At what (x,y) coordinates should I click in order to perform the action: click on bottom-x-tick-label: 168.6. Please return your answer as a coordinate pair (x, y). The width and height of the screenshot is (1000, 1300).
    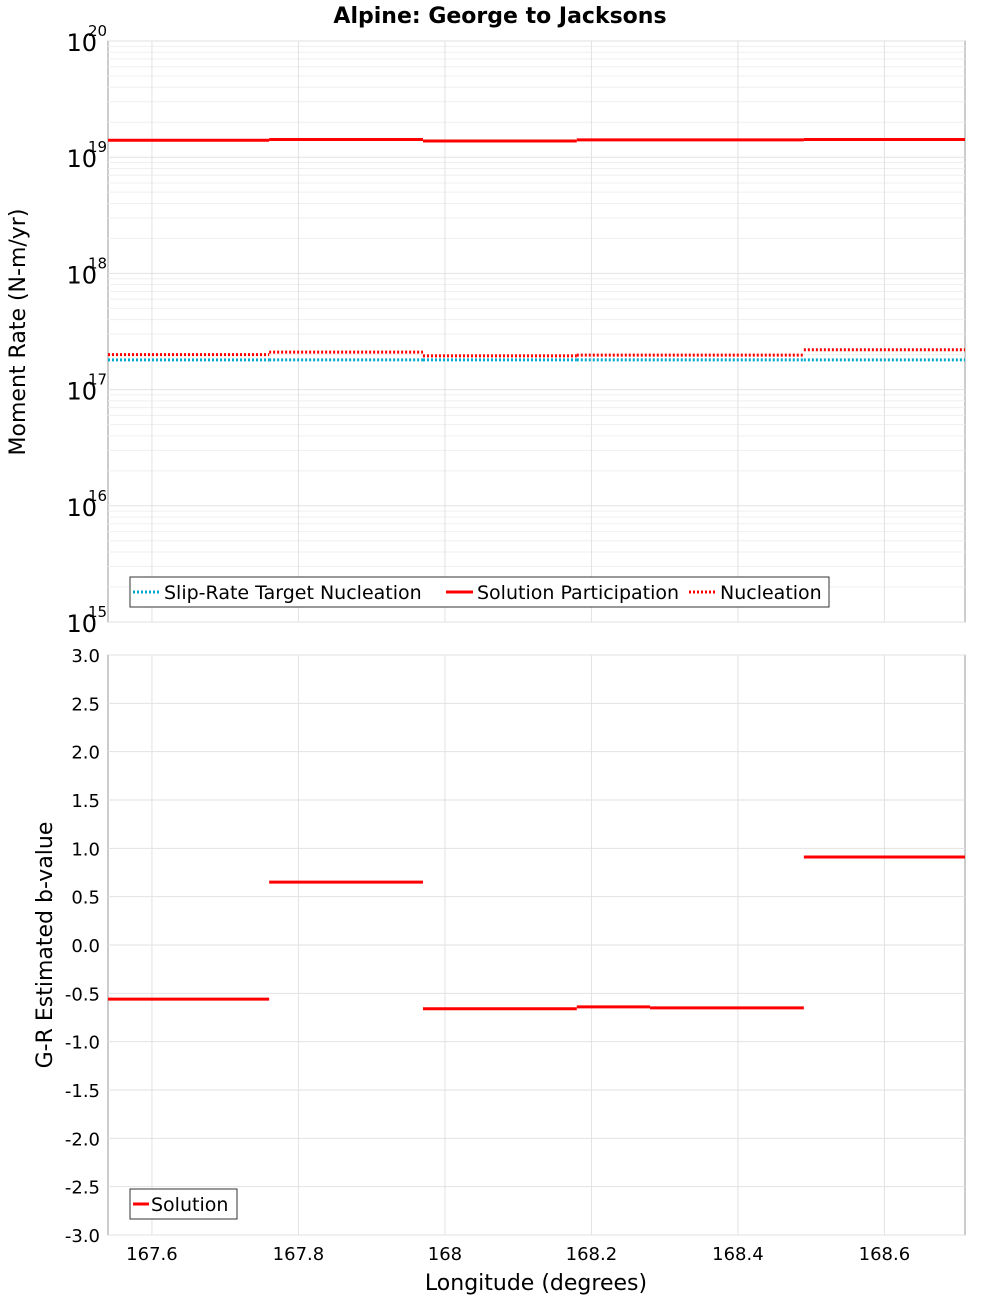
    Looking at the image, I should click on (885, 1254).